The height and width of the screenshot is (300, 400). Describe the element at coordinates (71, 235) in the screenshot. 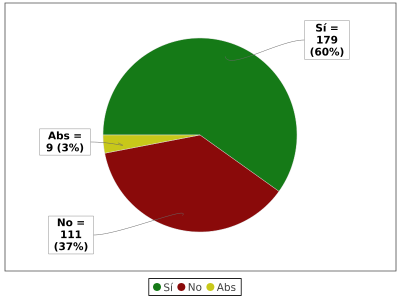

I see `data-label: No = 111 (37%)` at that location.